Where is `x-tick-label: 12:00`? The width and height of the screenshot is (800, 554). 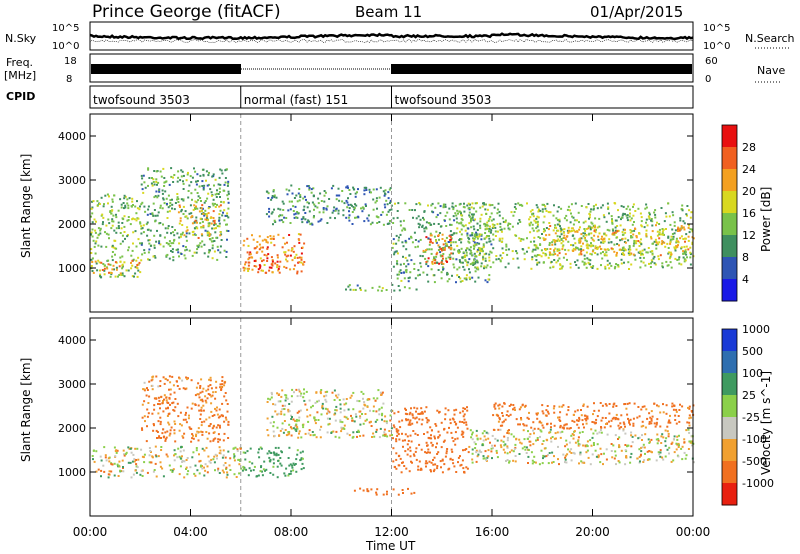 x-tick-label: 12:00 is located at coordinates (391, 532).